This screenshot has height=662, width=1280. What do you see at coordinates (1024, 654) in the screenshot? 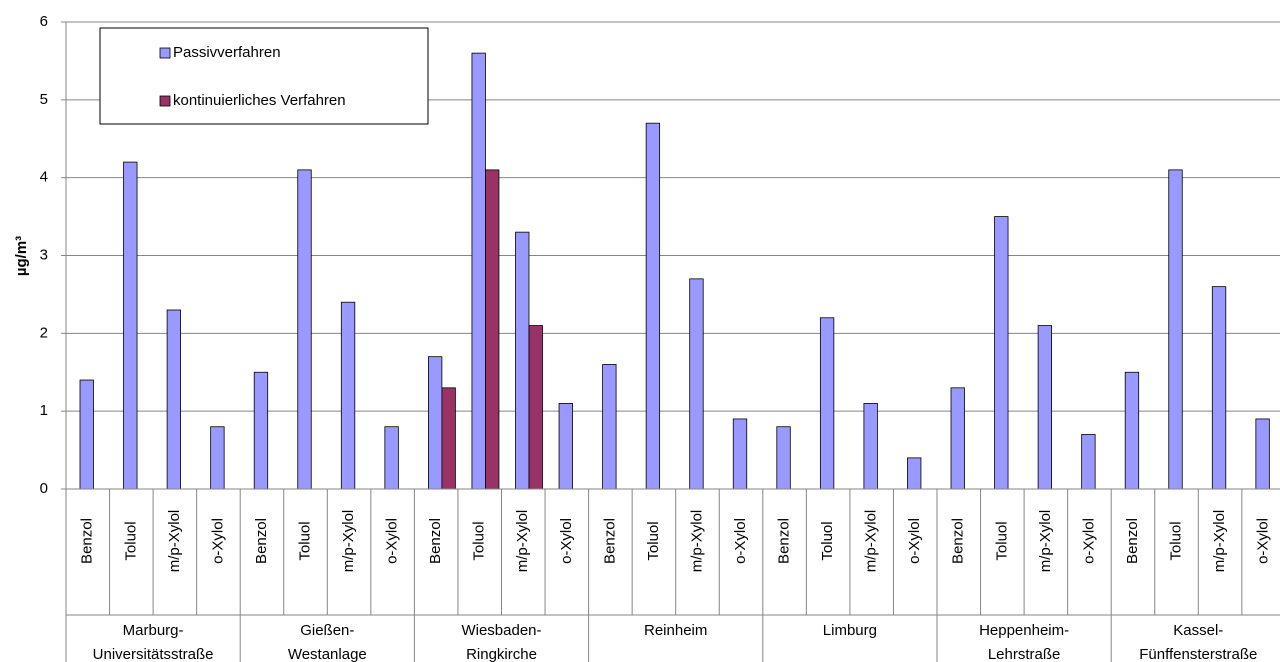
I see `group-label: Lehrstraße` at bounding box center [1024, 654].